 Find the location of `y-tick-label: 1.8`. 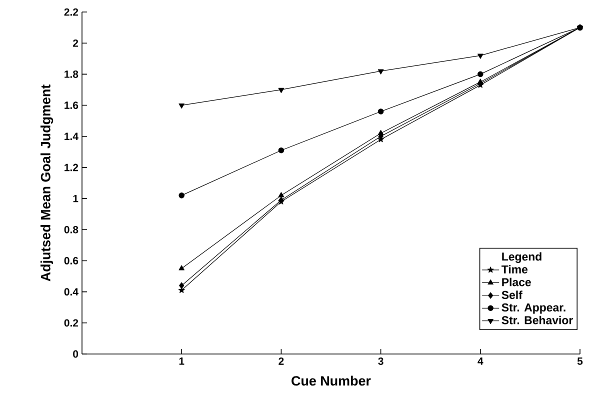

y-tick-label: 1.8 is located at coordinates (71, 74).